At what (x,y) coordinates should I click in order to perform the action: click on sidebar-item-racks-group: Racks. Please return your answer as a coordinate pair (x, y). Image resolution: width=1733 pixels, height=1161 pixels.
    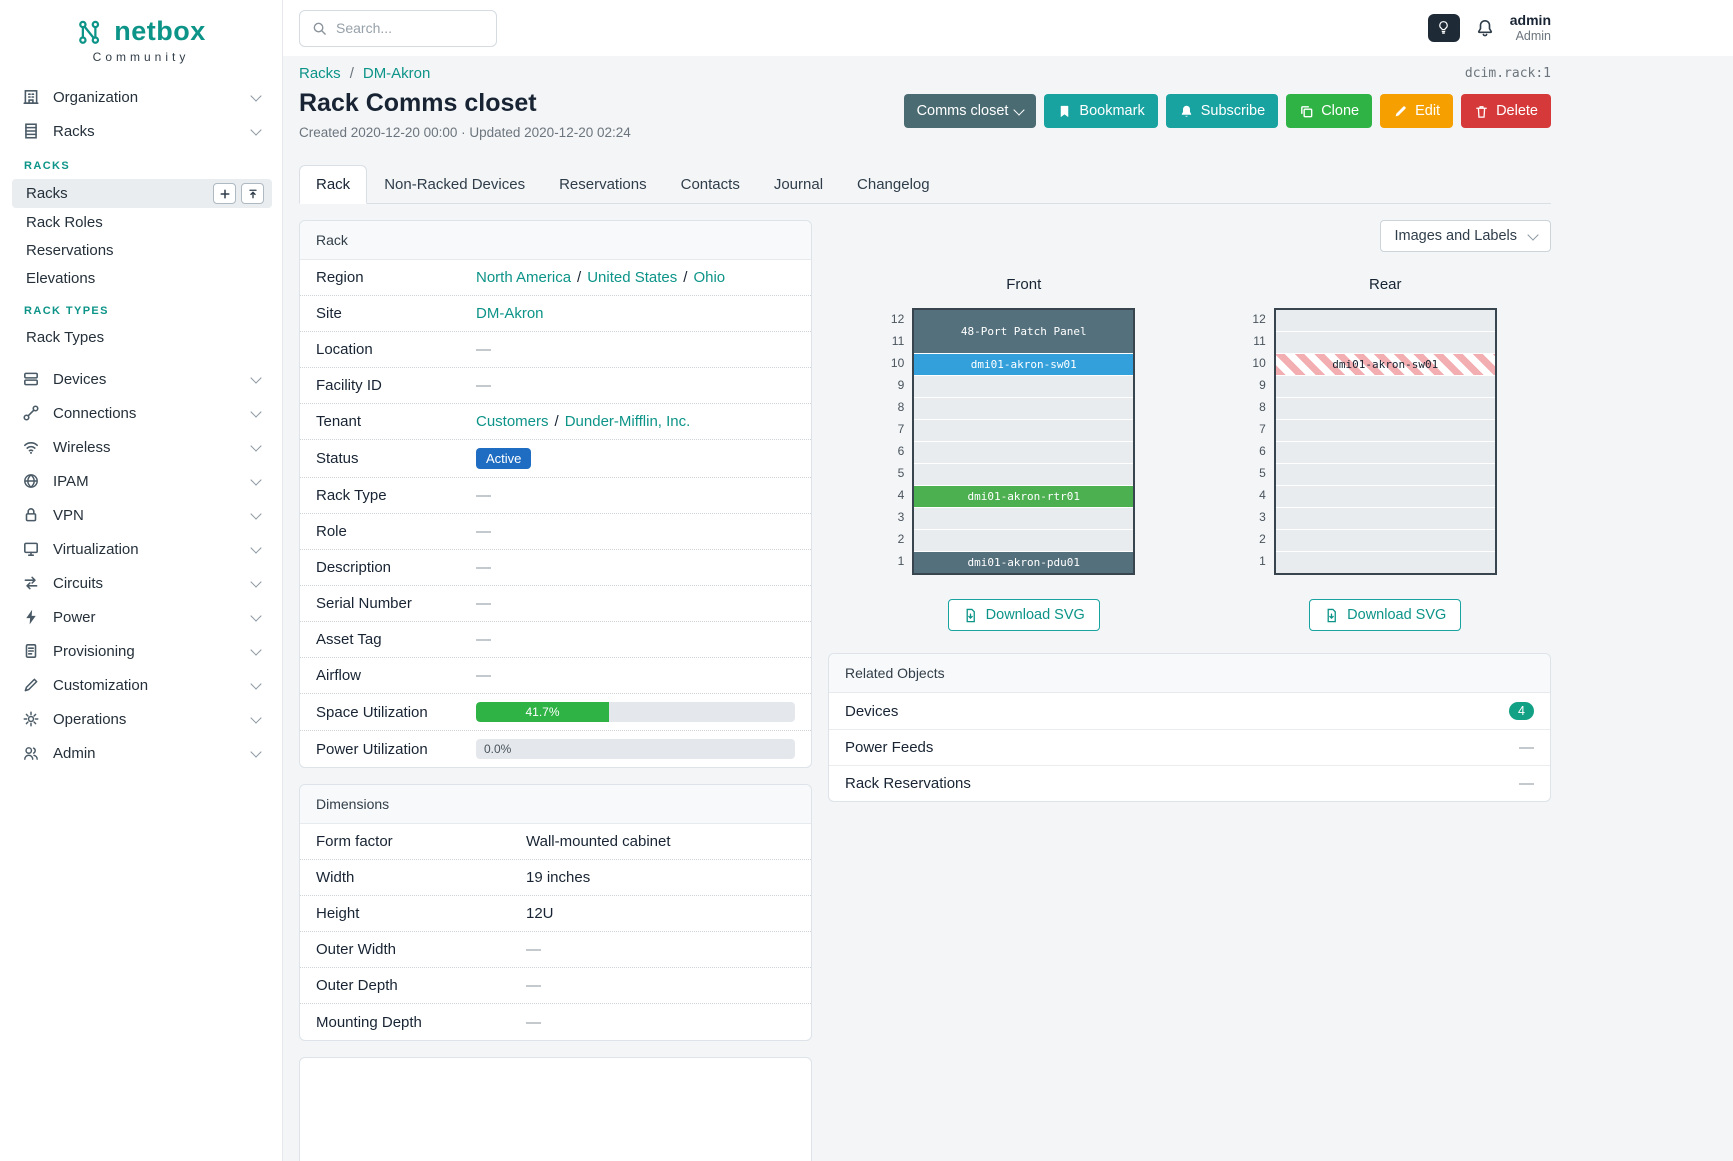
    Looking at the image, I should click on (142, 131).